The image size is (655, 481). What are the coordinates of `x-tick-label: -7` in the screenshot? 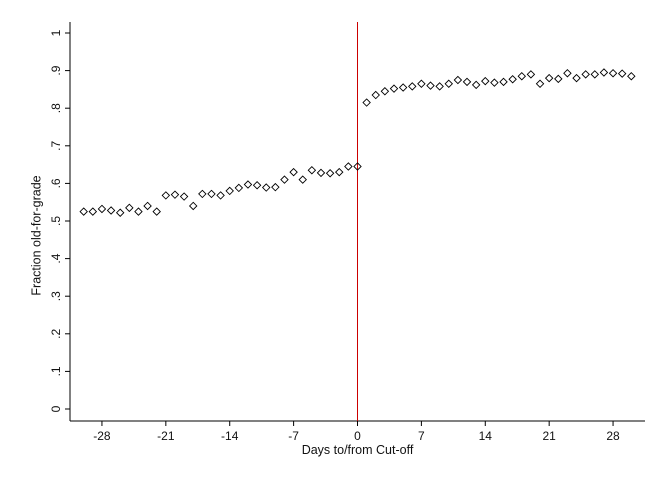 It's located at (293, 436).